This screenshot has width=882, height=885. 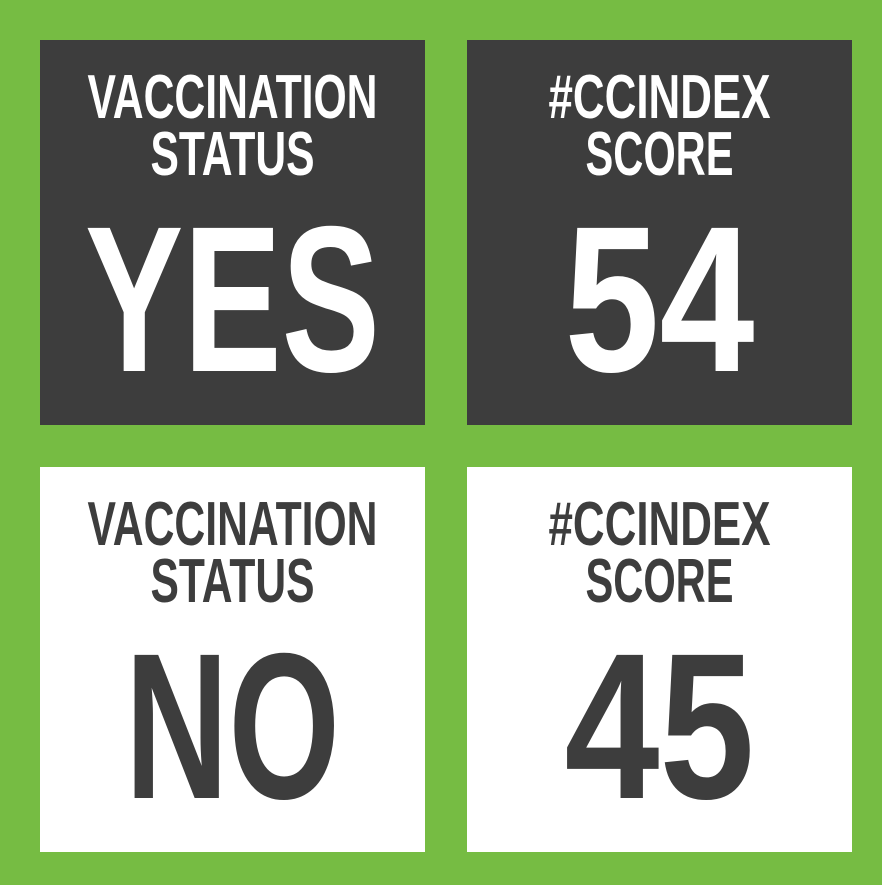 I want to click on tile-value: 54, so click(x=660, y=300).